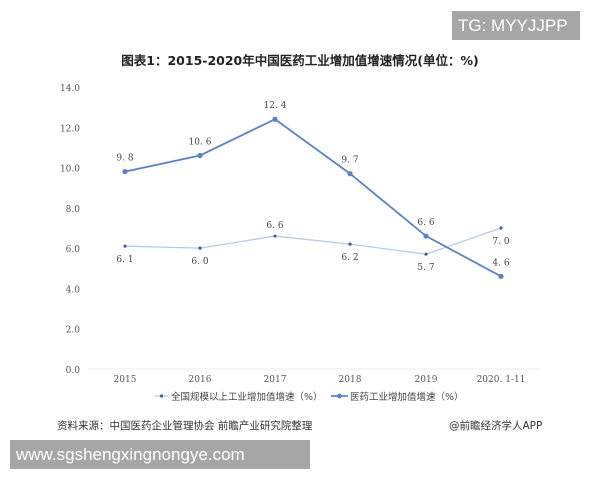 This screenshot has width=600, height=480. Describe the element at coordinates (426, 380) in the screenshot. I see `x-tick-label: 2019` at that location.